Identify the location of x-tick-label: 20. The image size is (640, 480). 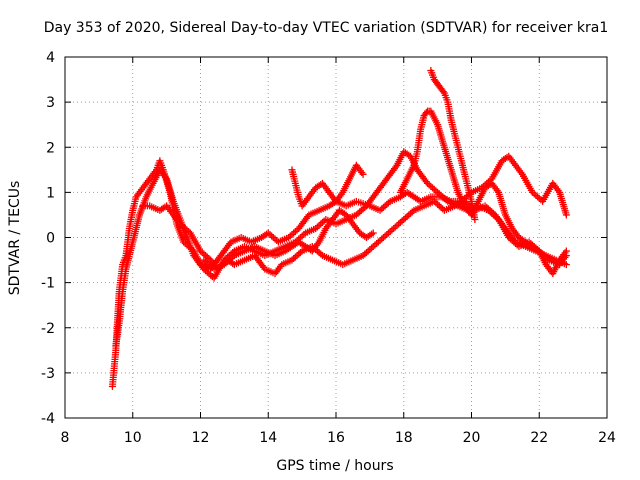
(472, 438).